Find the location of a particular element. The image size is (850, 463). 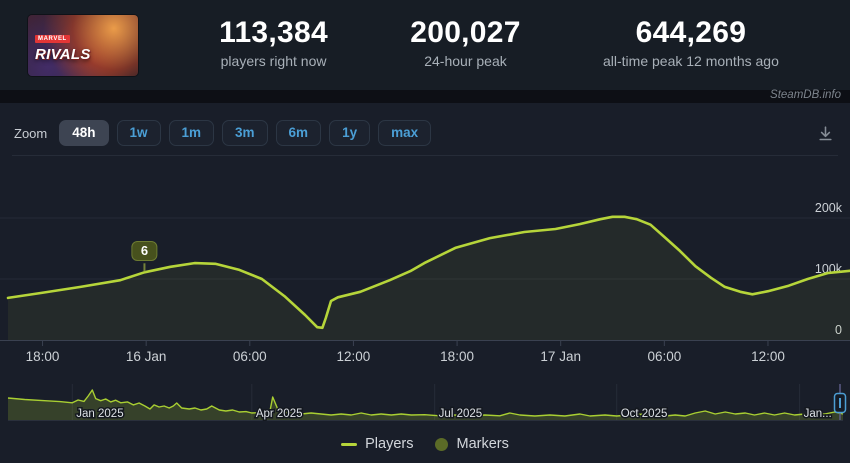

alltime-peak-label: all-time peak 12 months ago is located at coordinates (690, 60).